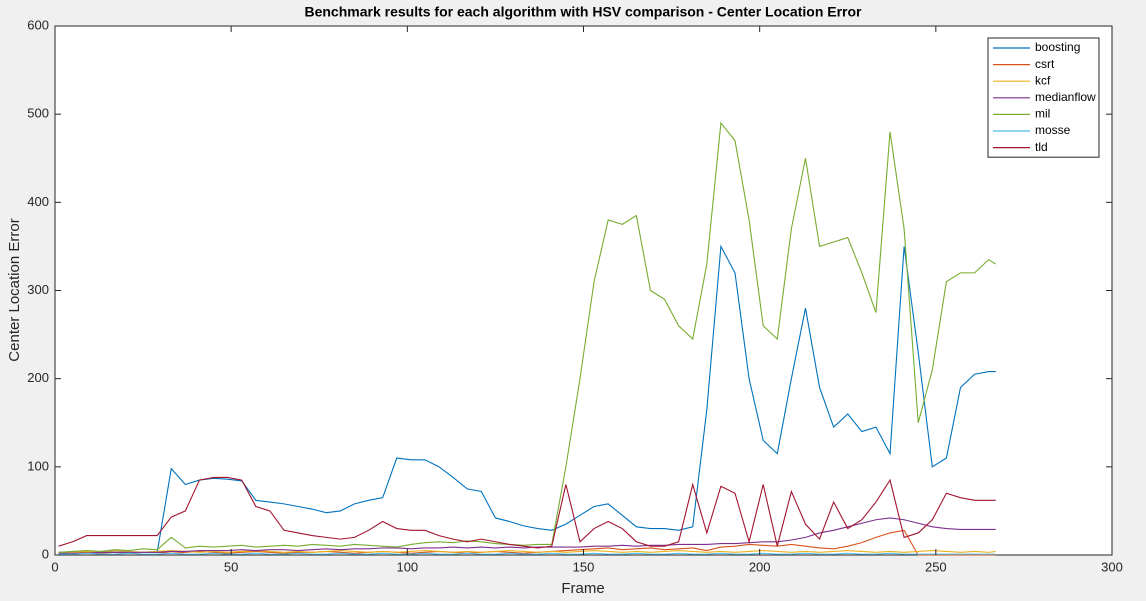 This screenshot has height=601, width=1146. I want to click on y-tick-label: 0, so click(45, 553).